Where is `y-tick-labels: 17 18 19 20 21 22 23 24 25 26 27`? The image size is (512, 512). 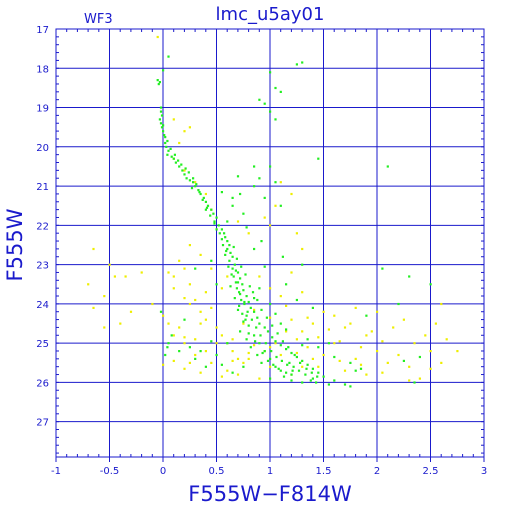 y-tick-labels: 17 18 19 20 21 22 23 24 25 26 27 is located at coordinates (42, 227).